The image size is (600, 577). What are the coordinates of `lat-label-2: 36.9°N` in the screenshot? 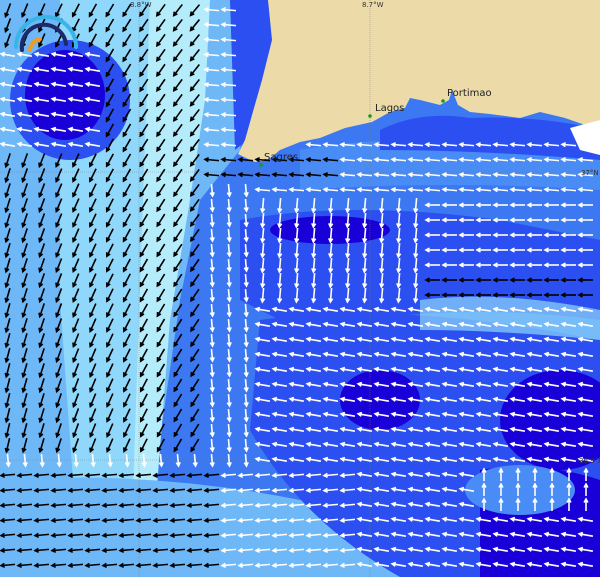 It's located at (589, 461).